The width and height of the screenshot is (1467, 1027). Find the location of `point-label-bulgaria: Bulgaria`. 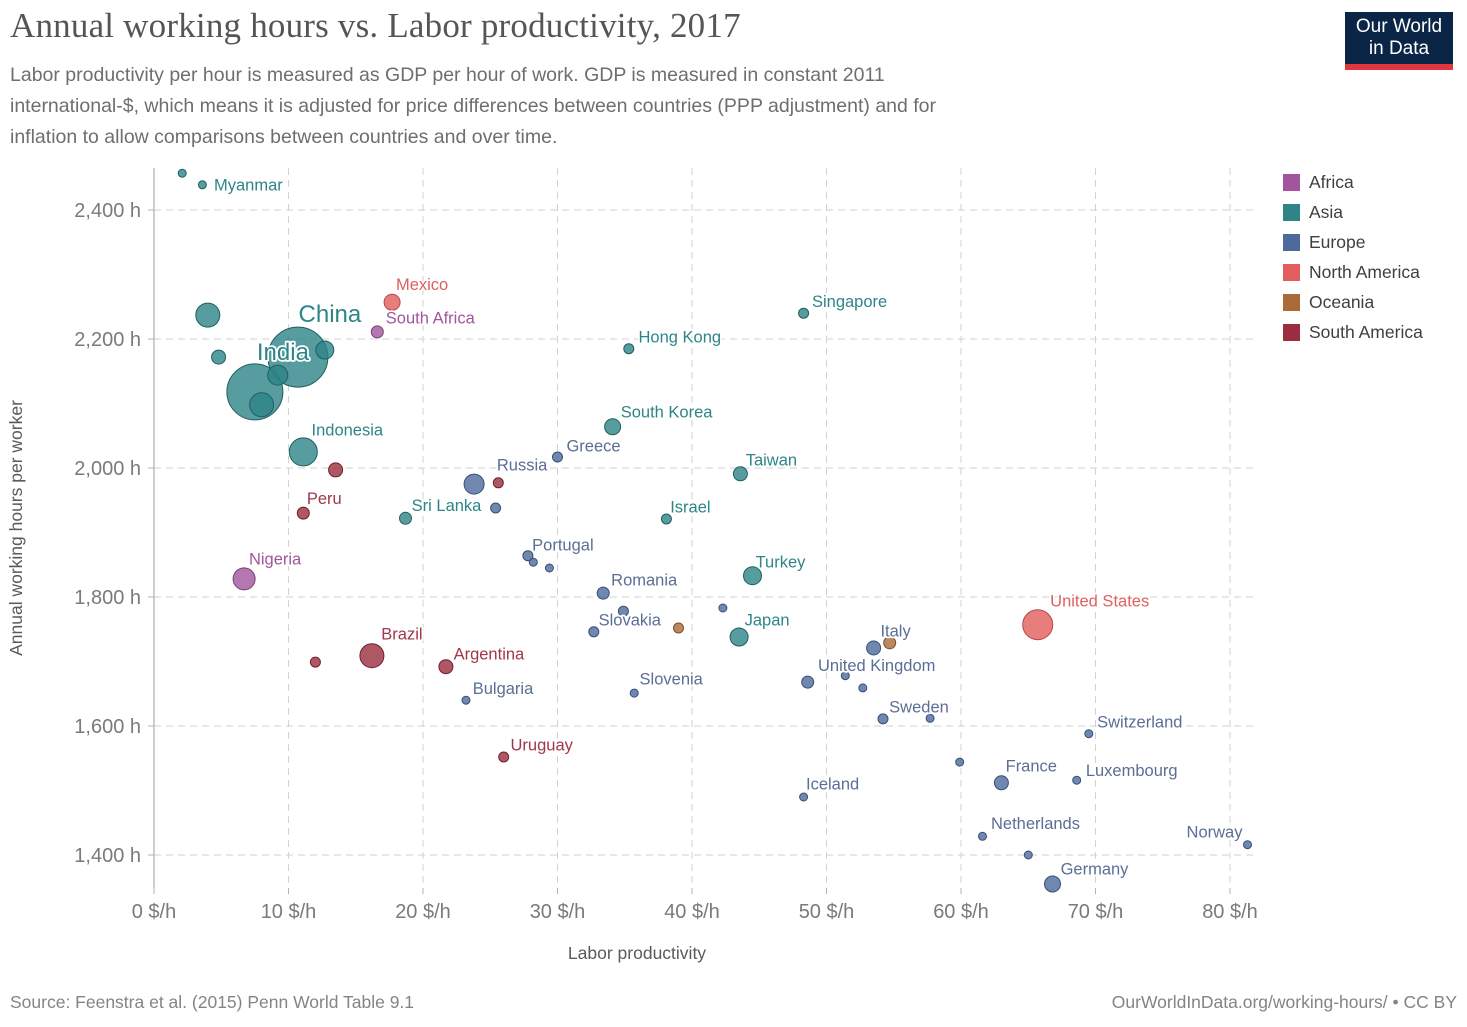

point-label-bulgaria: Bulgaria is located at coordinates (503, 689).